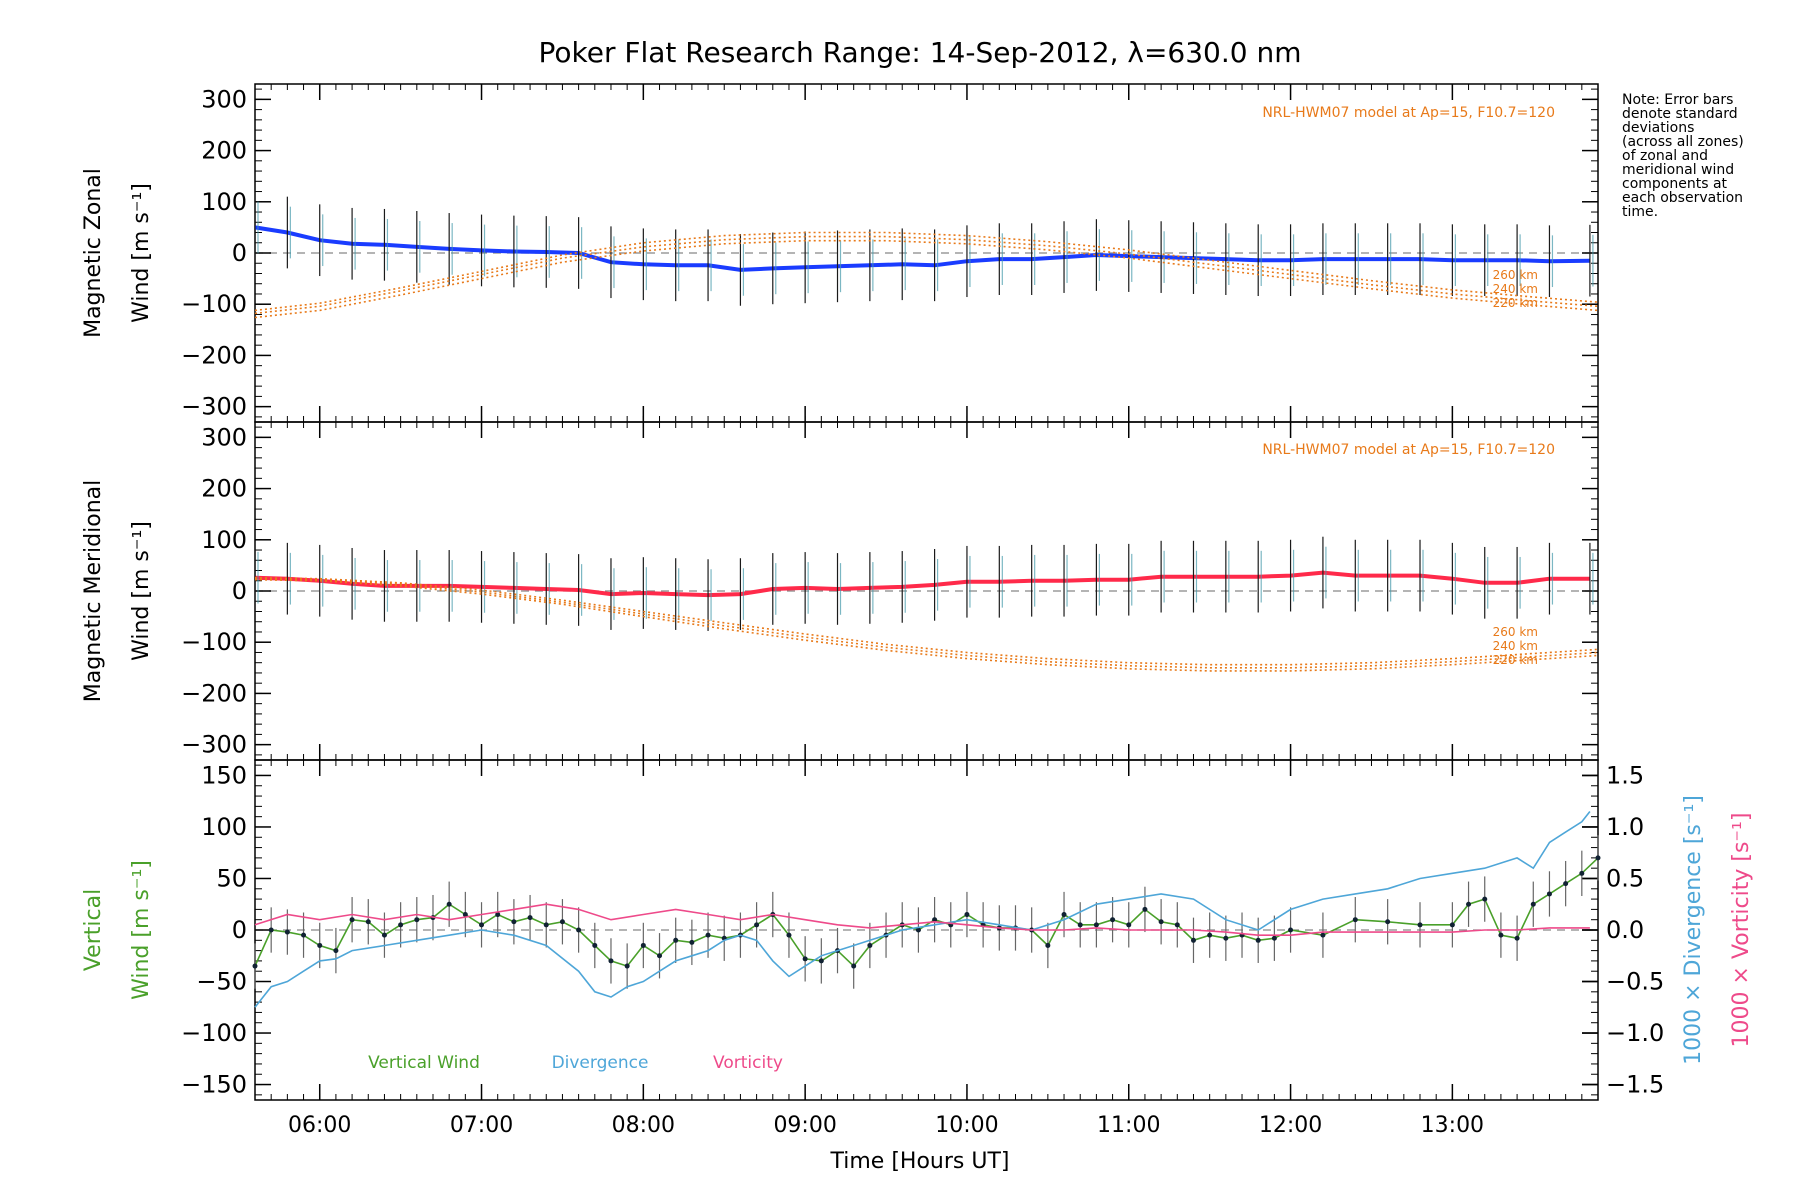  I want to click on zonal-mean-wind-line, so click(922, 248).